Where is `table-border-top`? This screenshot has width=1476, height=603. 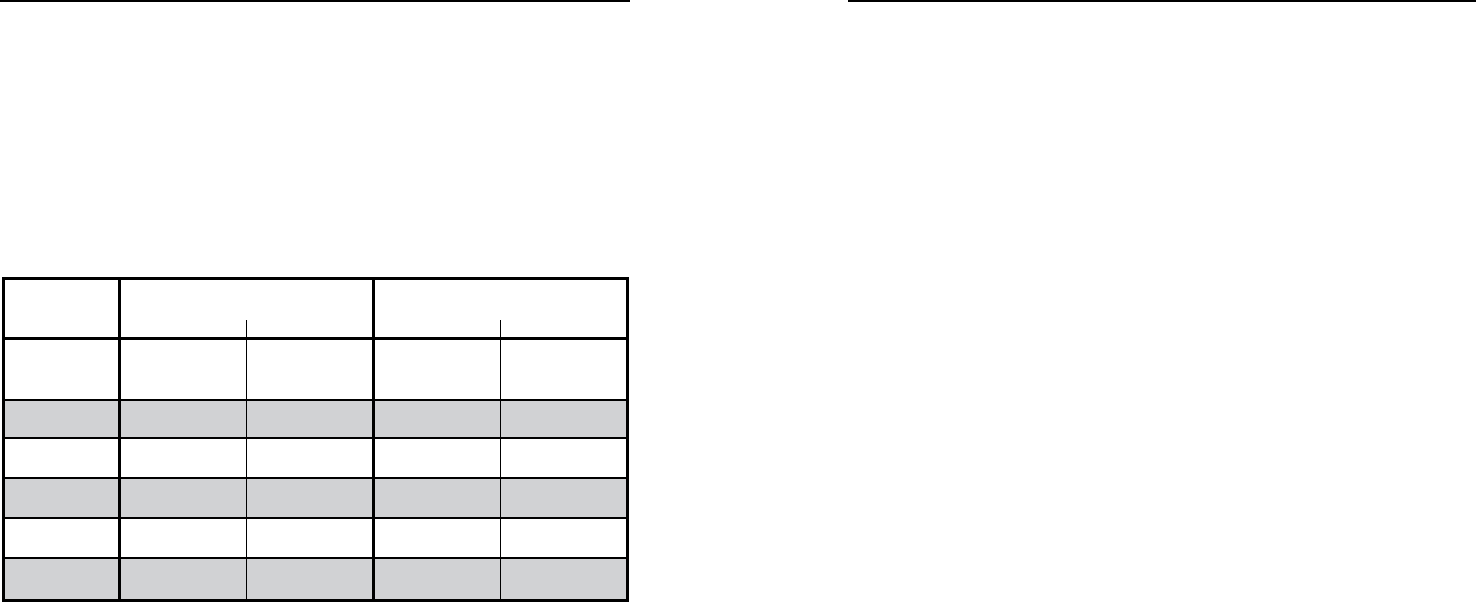
table-border-top is located at coordinates (315, 278).